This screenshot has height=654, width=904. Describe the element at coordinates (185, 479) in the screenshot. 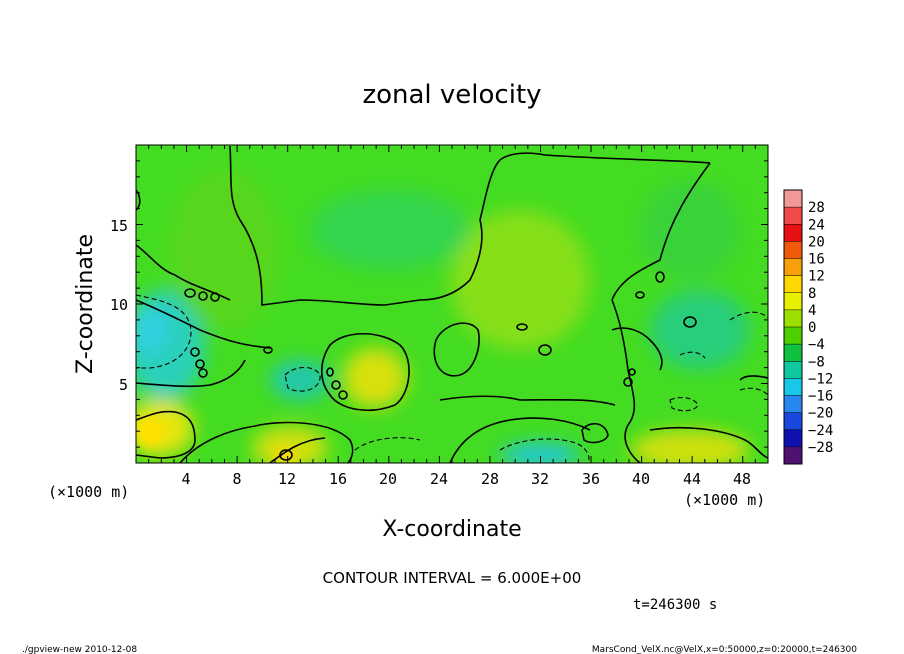

I see `x-tick-label: 4` at that location.